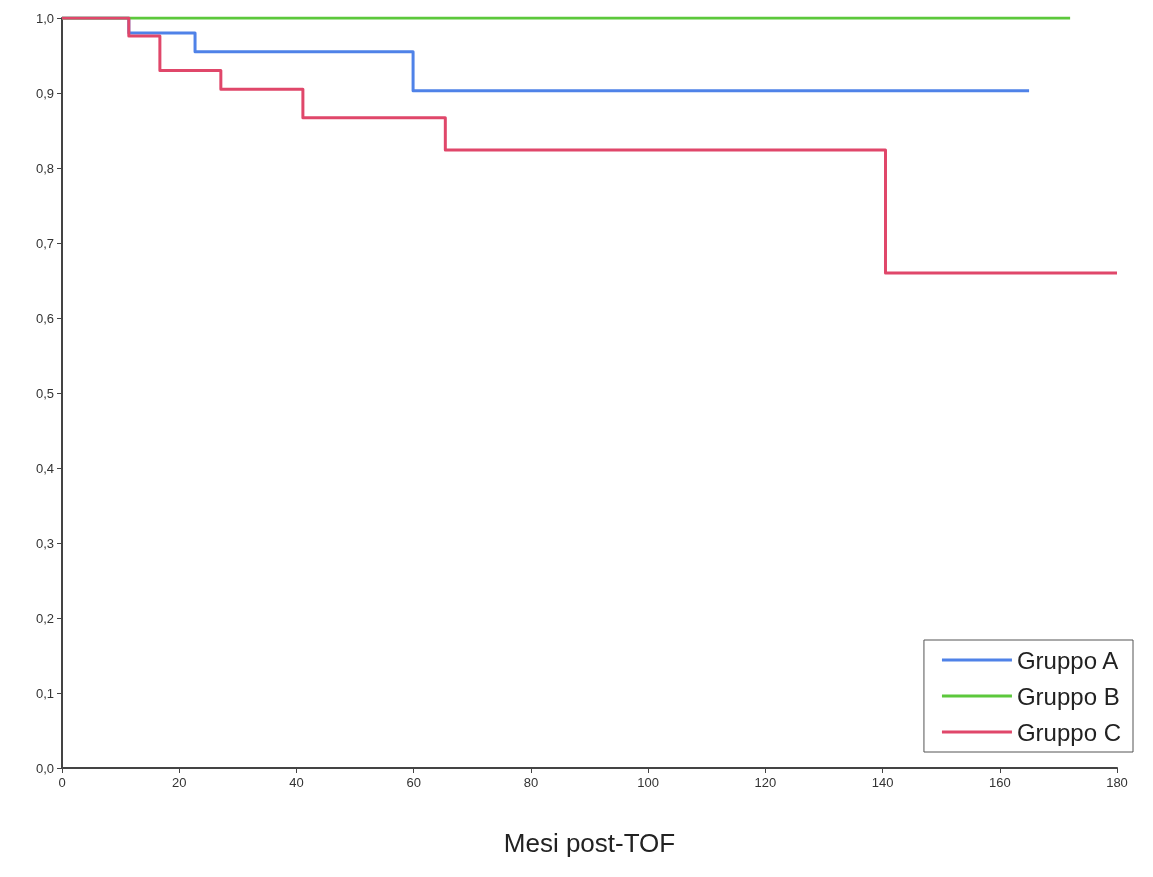 Image resolution: width=1153 pixels, height=877 pixels. I want to click on y-tick-label: 0,6, so click(44, 318).